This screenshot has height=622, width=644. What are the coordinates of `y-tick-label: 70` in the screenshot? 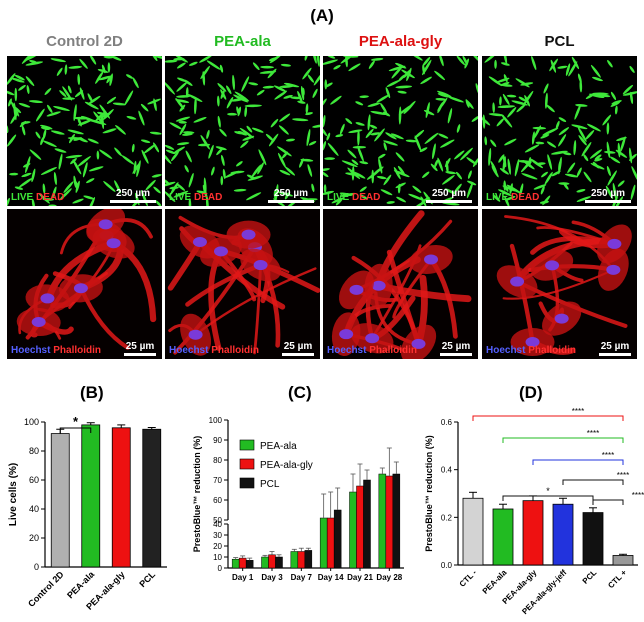 It's located at (217, 480).